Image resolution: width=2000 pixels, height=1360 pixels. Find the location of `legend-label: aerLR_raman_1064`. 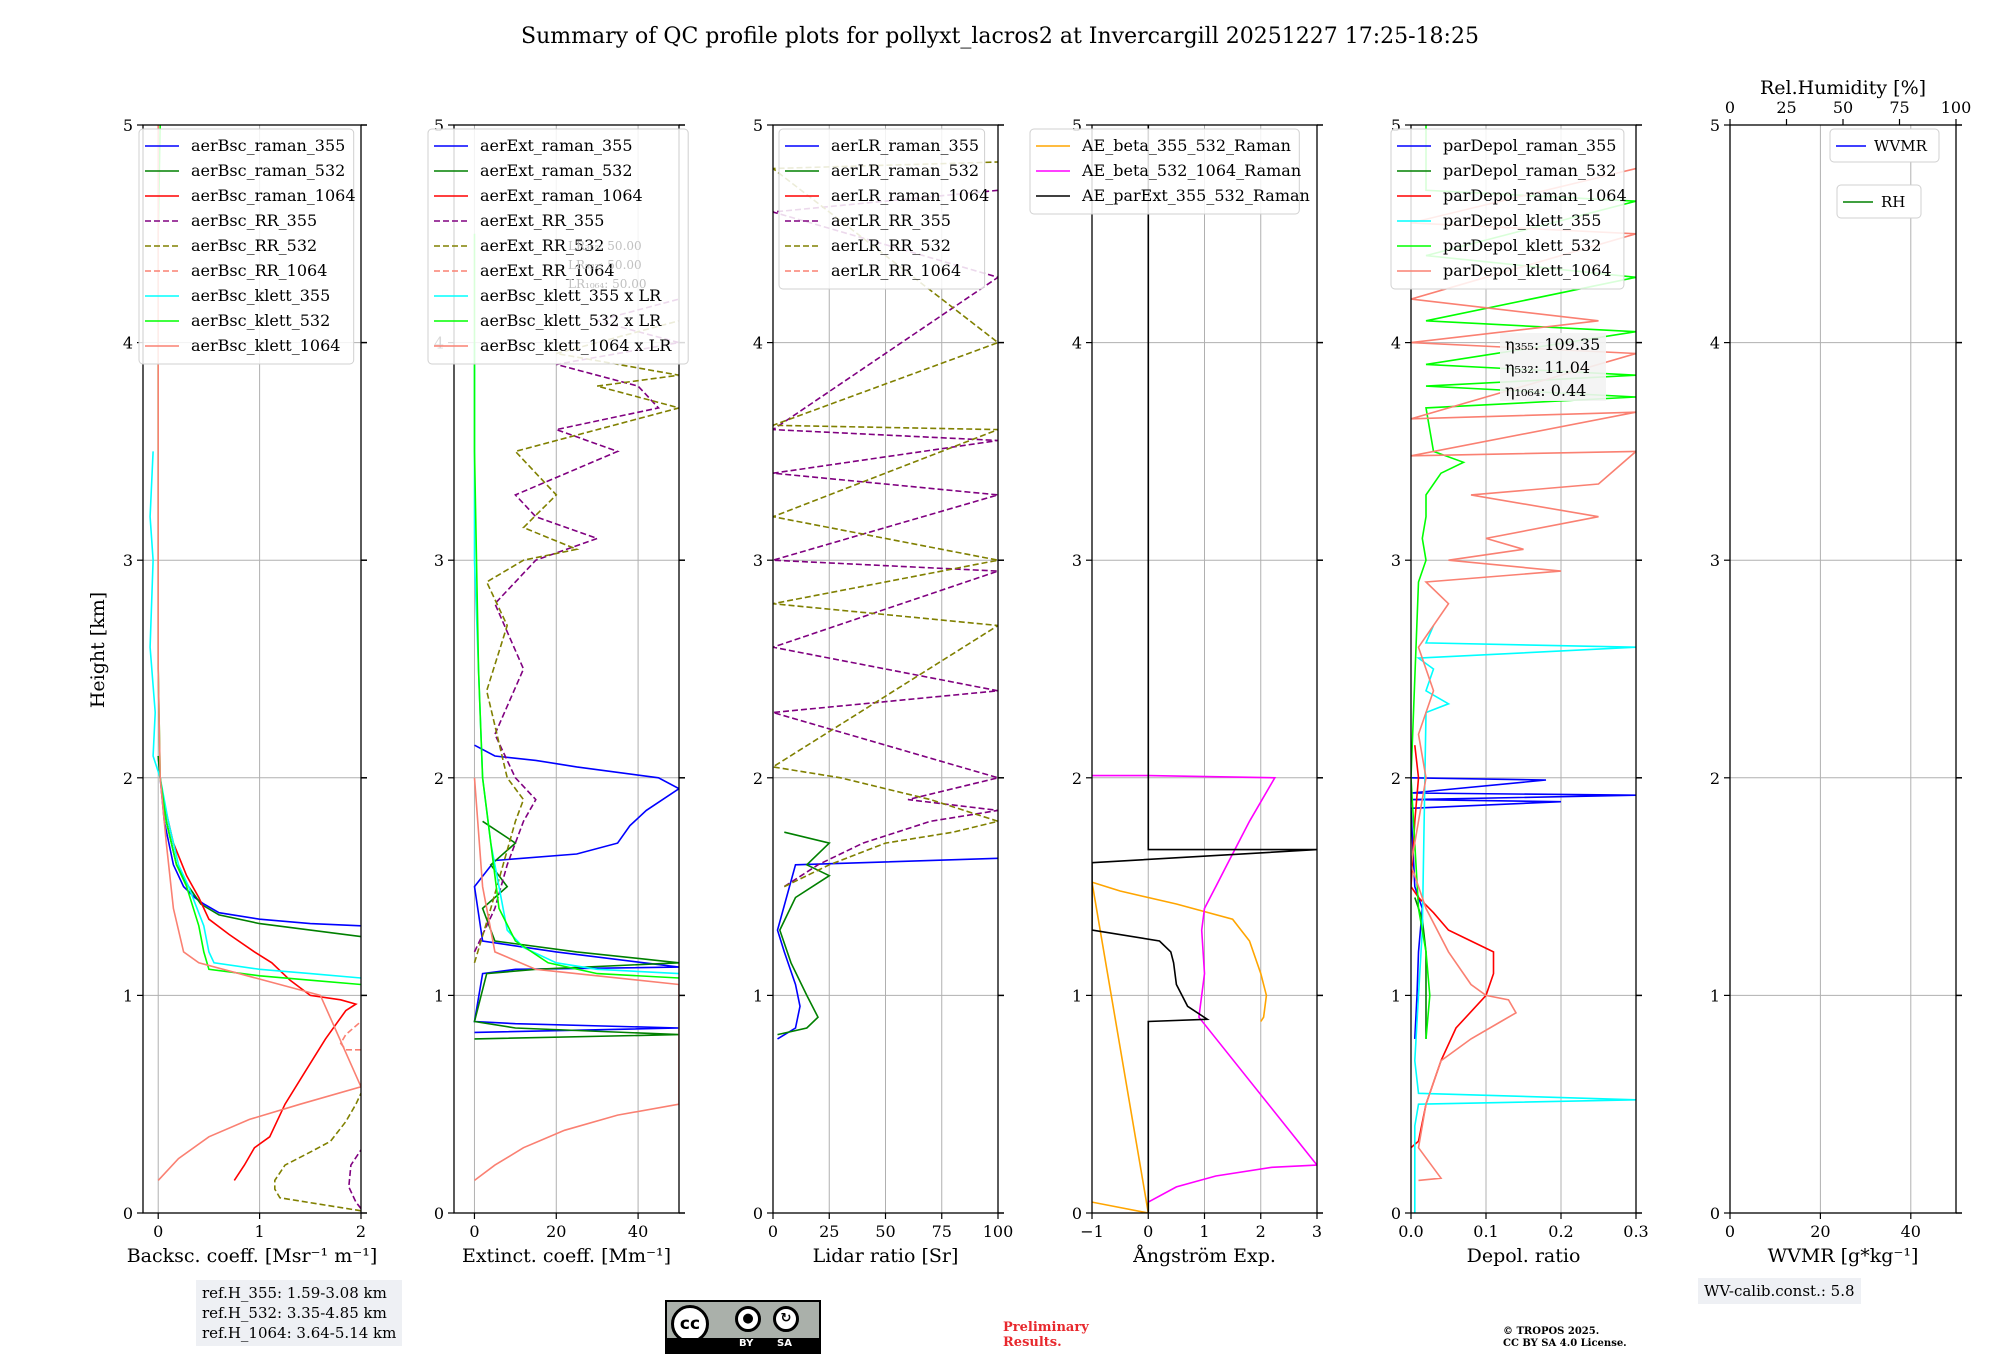

legend-label: aerLR_raman_1064 is located at coordinates (910, 195).